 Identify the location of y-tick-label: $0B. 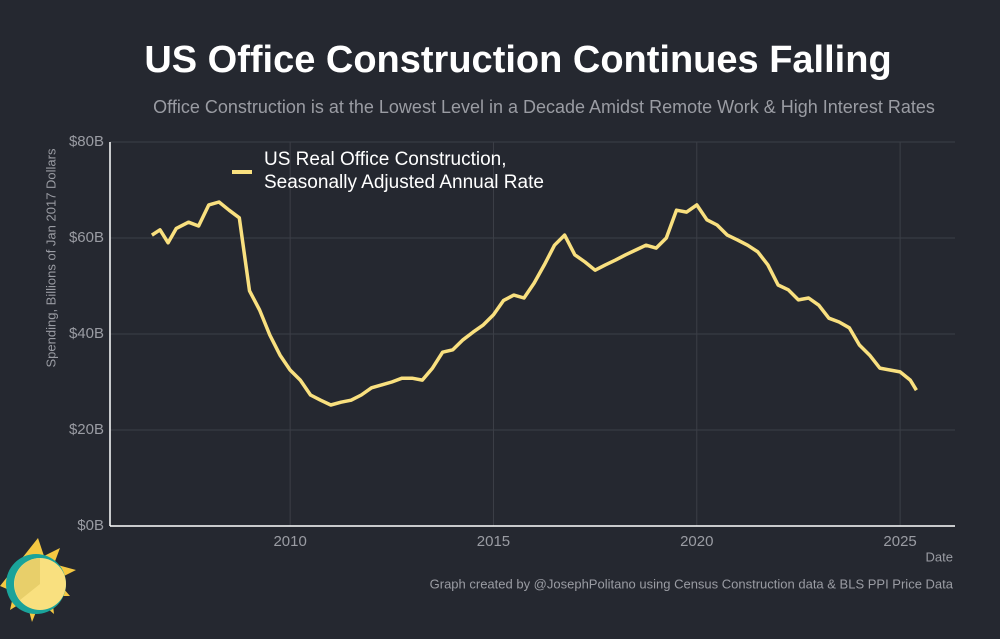
(90, 525).